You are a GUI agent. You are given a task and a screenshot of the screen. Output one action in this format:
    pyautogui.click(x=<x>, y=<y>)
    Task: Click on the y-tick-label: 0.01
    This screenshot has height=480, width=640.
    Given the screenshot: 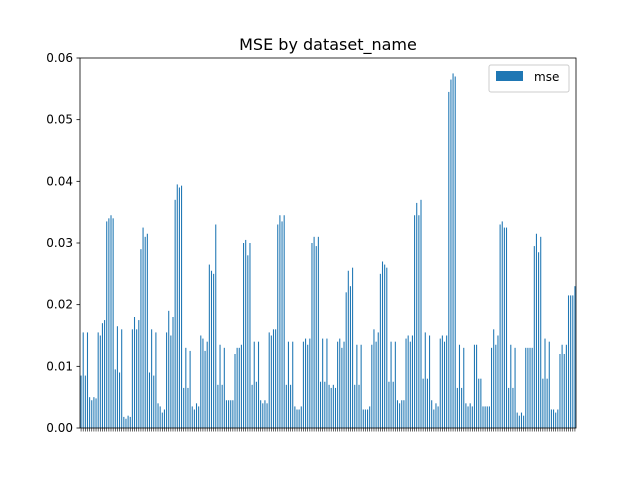 What is the action you would take?
    pyautogui.click(x=59, y=366)
    